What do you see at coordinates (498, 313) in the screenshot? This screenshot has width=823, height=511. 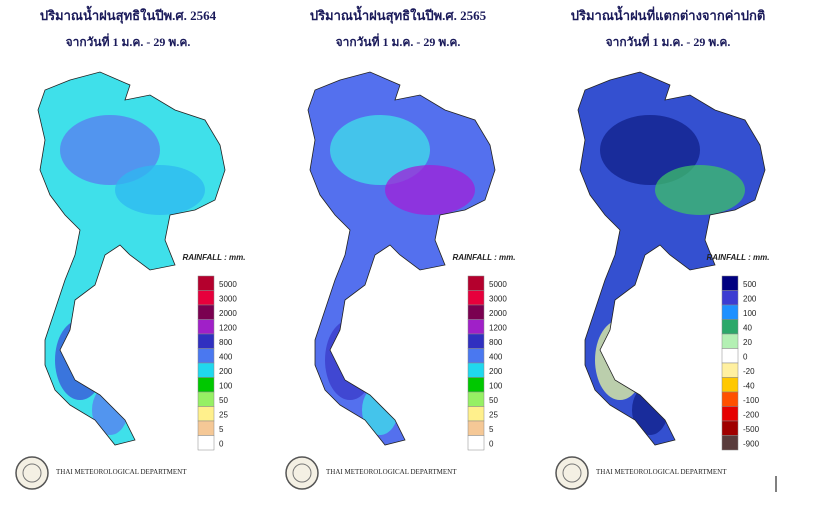 I see `legend-label: 2000` at bounding box center [498, 313].